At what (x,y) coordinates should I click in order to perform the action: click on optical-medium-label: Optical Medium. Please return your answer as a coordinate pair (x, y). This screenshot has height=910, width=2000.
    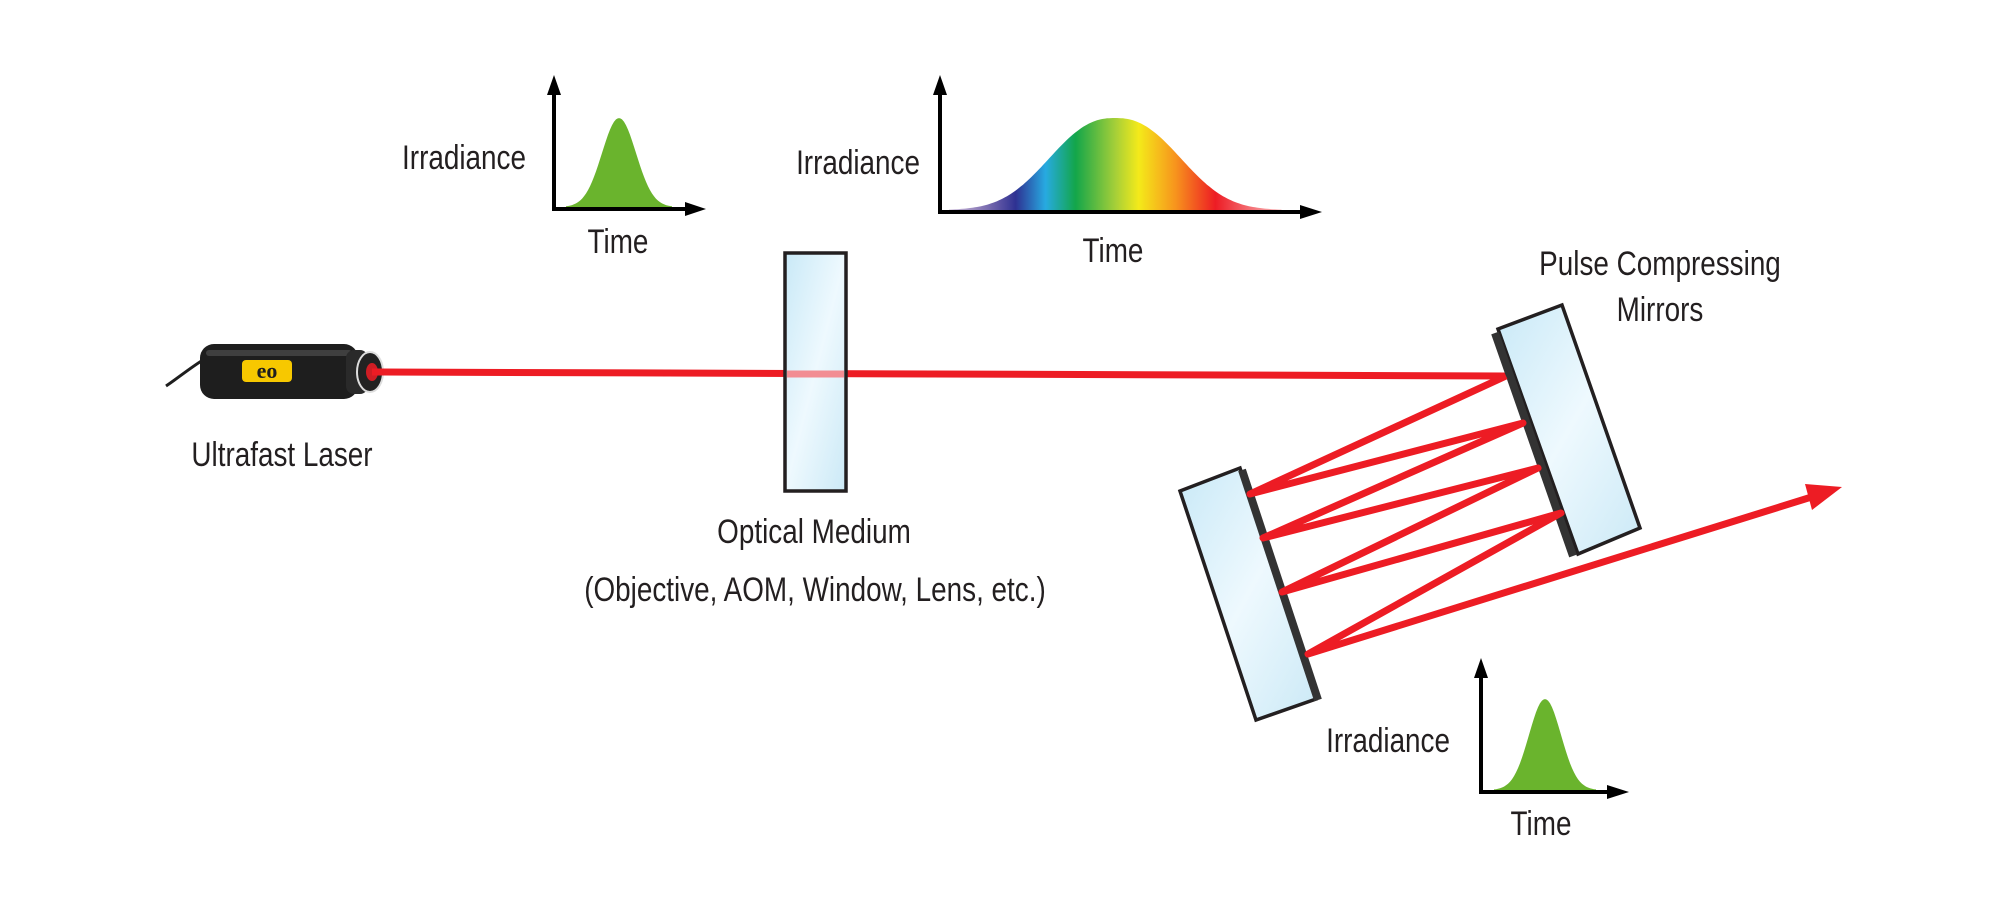
    Looking at the image, I should click on (814, 531).